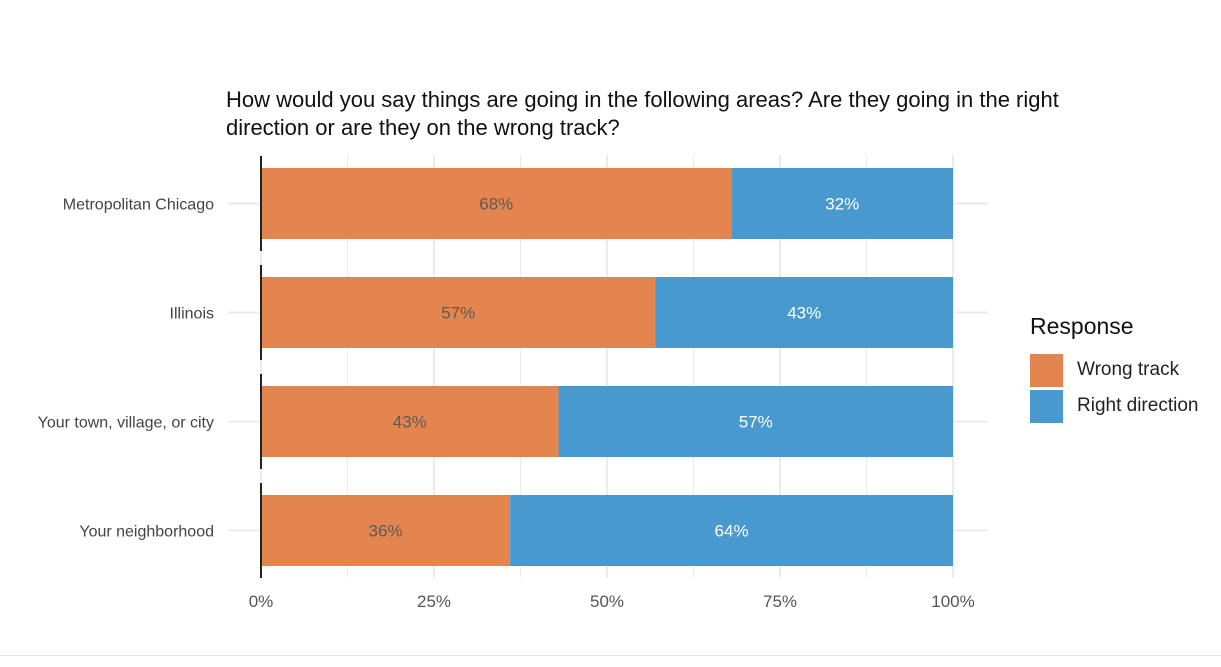 The height and width of the screenshot is (667, 1221). What do you see at coordinates (434, 601) in the screenshot?
I see `x-tick-label: 25%` at bounding box center [434, 601].